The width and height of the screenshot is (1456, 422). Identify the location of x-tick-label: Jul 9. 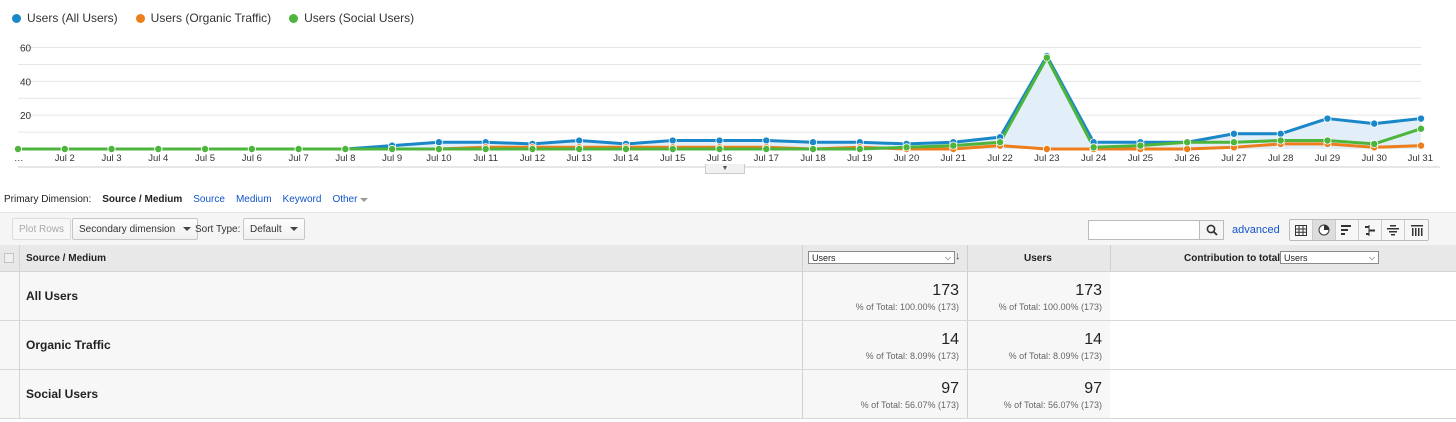
(392, 158).